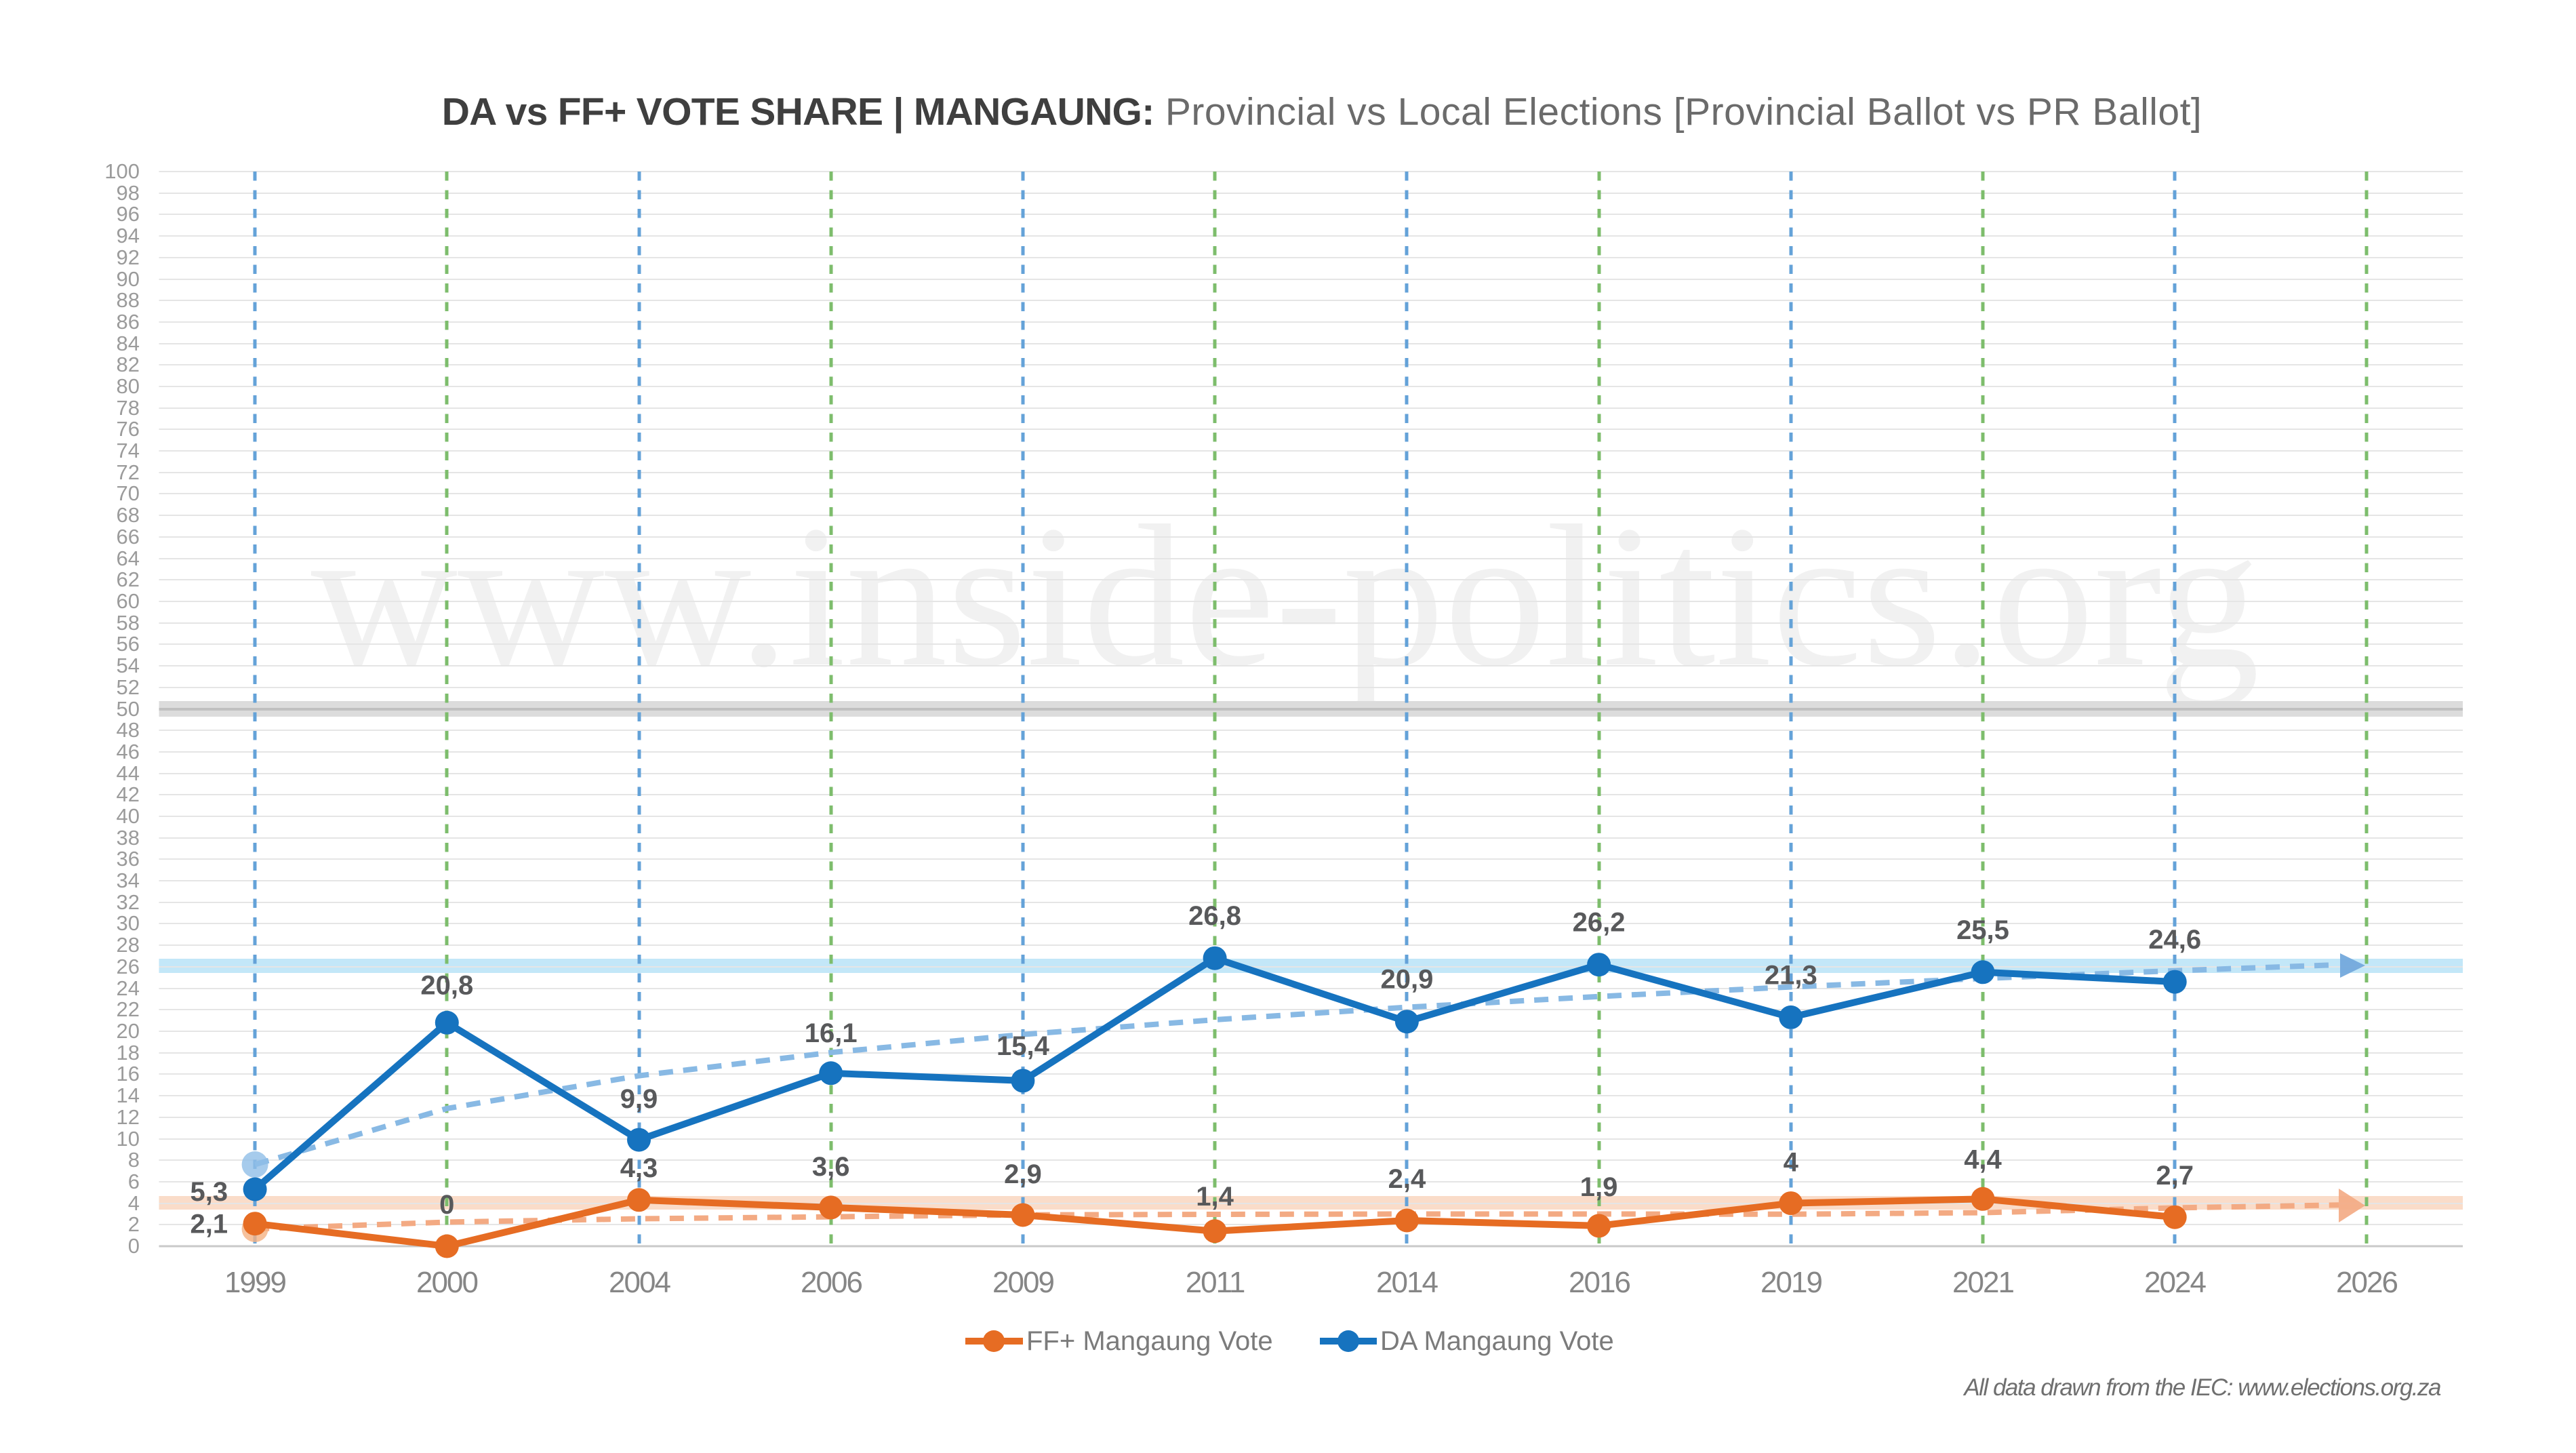 The height and width of the screenshot is (1453, 2576). I want to click on svg-text: 2, so click(134, 1224).